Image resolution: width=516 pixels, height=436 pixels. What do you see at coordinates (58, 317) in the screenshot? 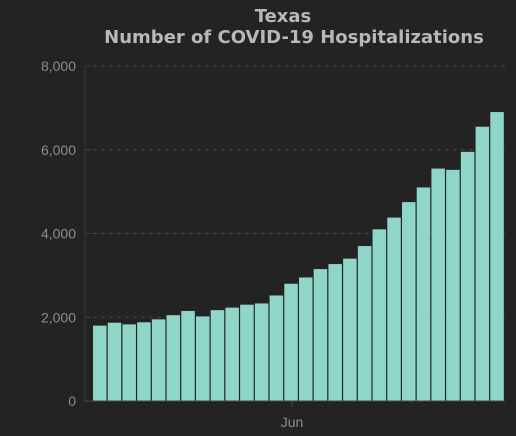
I see `y-tick-label: 2,000` at bounding box center [58, 317].